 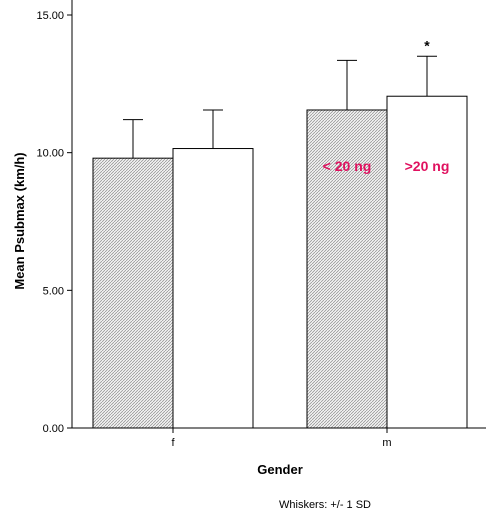 What do you see at coordinates (19, 220) in the screenshot?
I see `y-axis-title: Mean Psubmax (km/h)` at bounding box center [19, 220].